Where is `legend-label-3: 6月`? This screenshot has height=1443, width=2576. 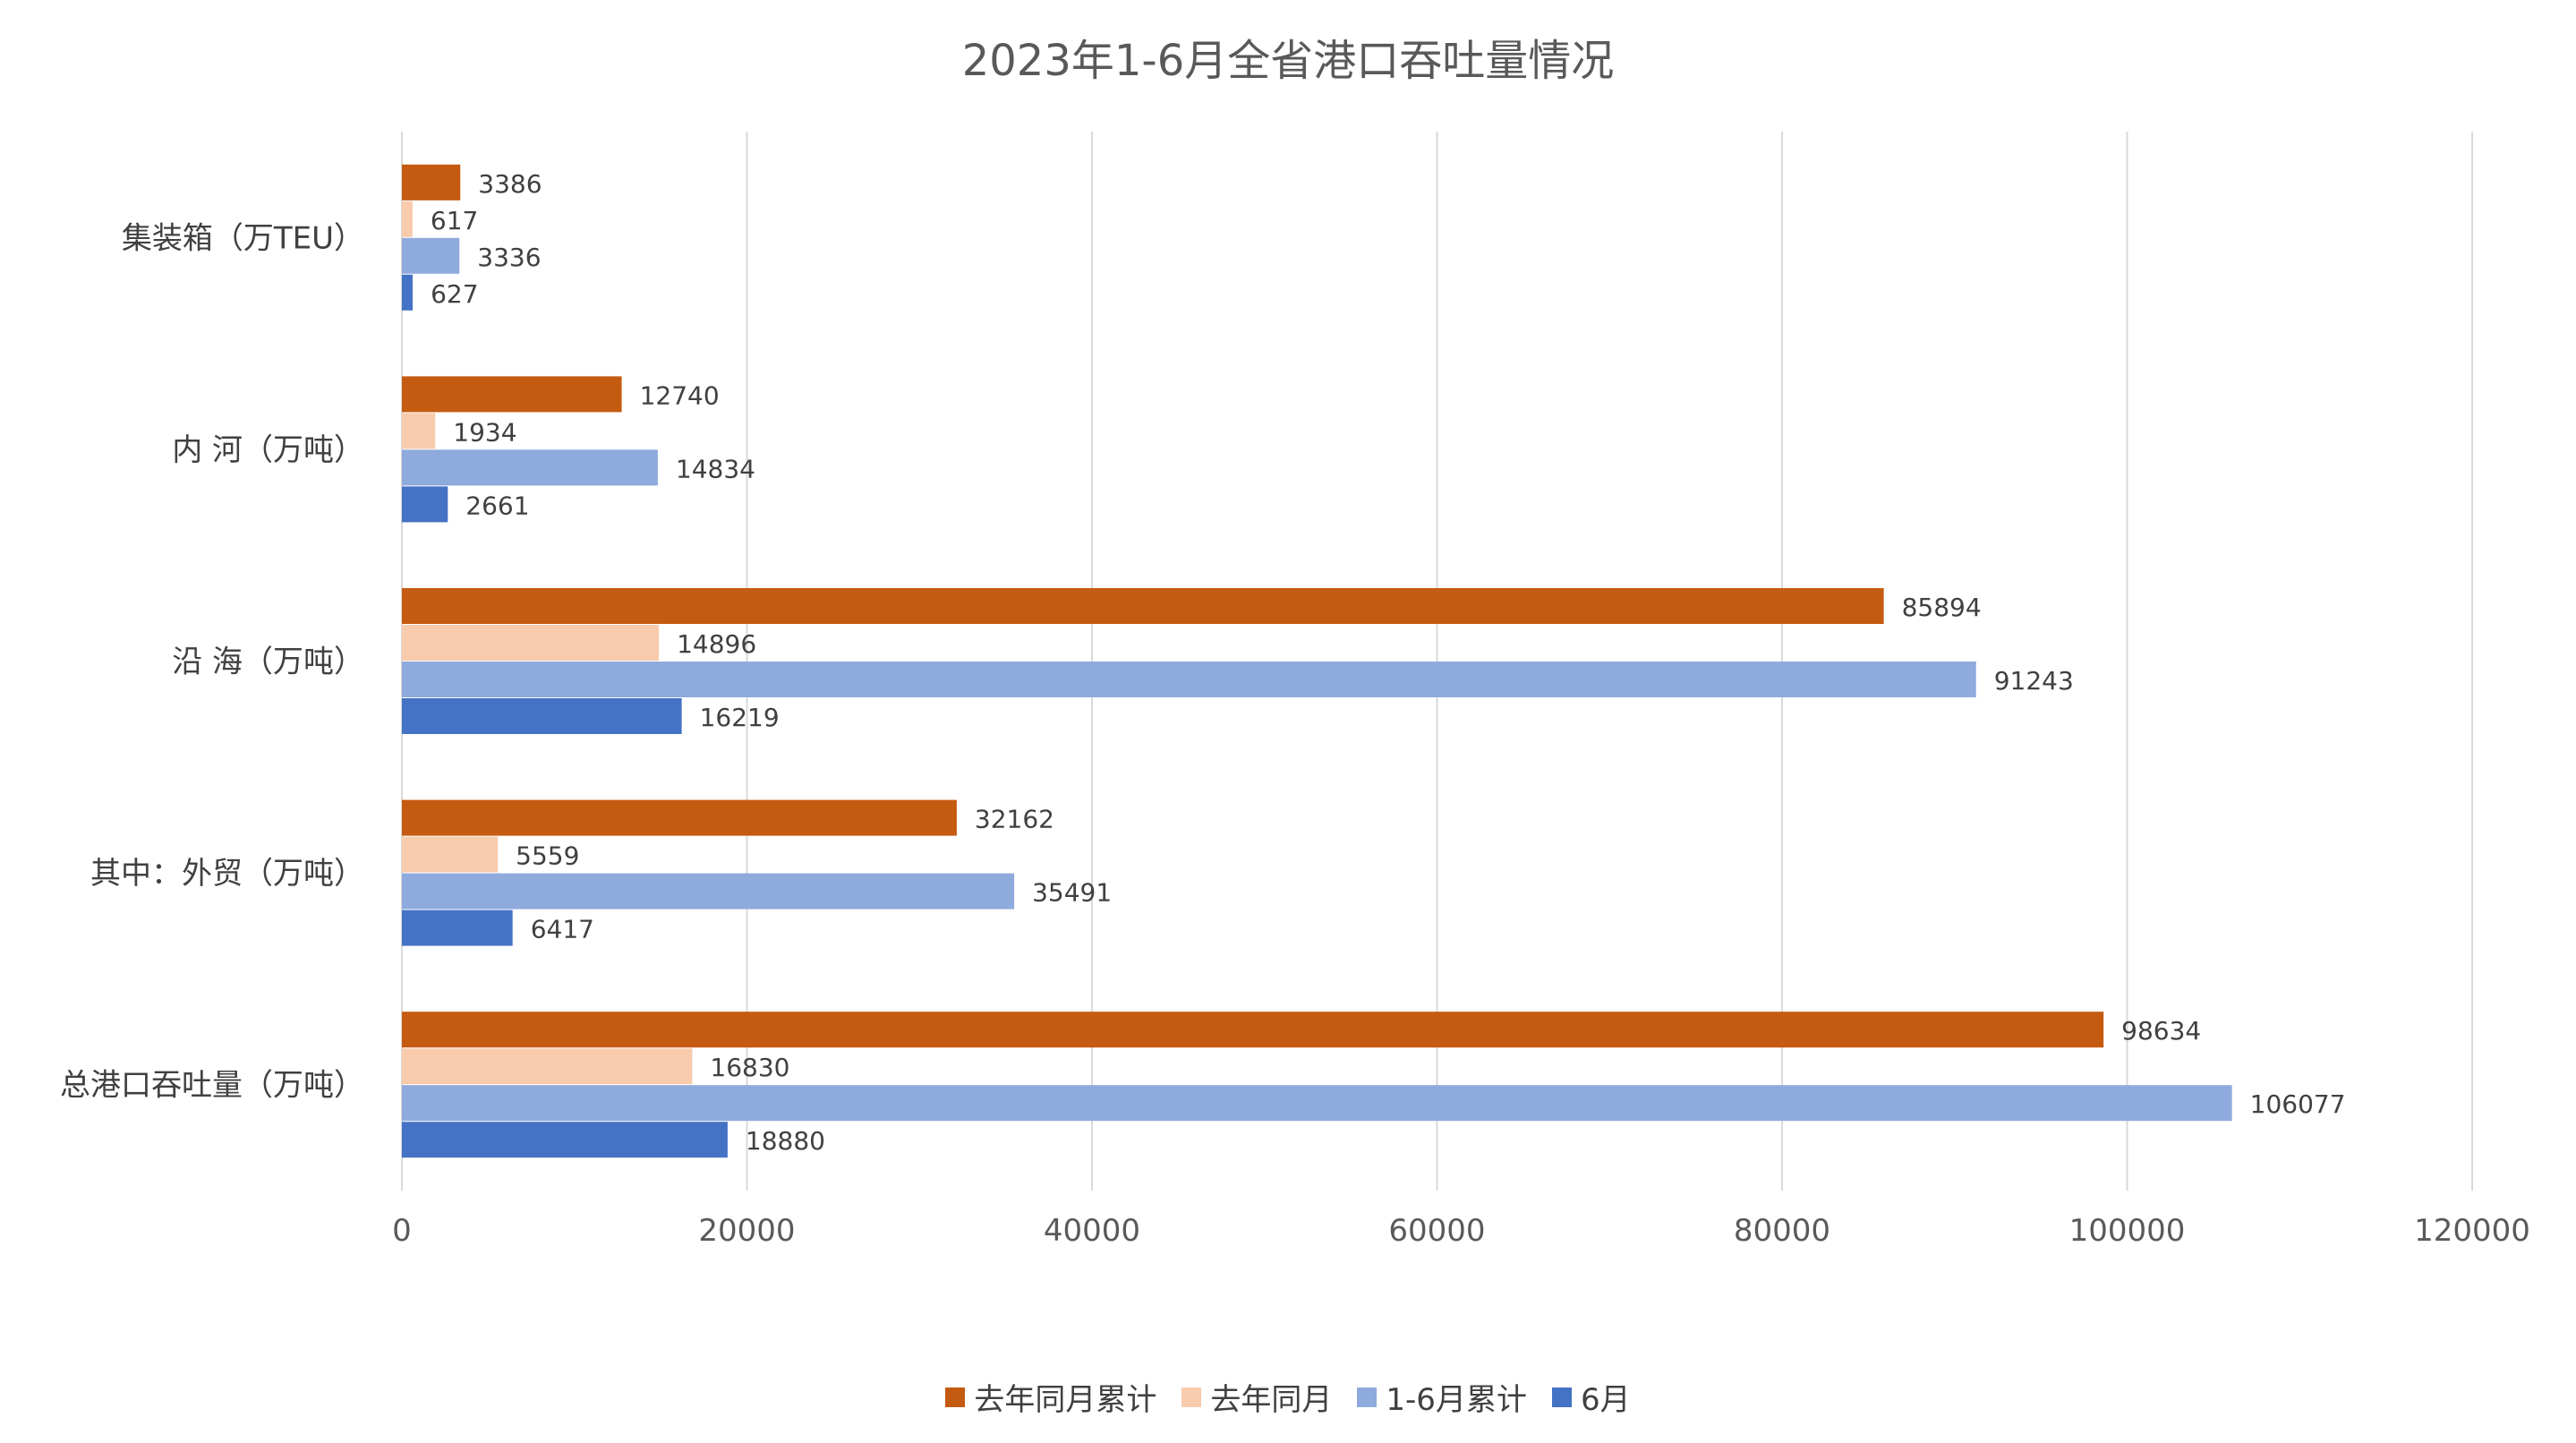
legend-label-3: 6月 is located at coordinates (1605, 1400).